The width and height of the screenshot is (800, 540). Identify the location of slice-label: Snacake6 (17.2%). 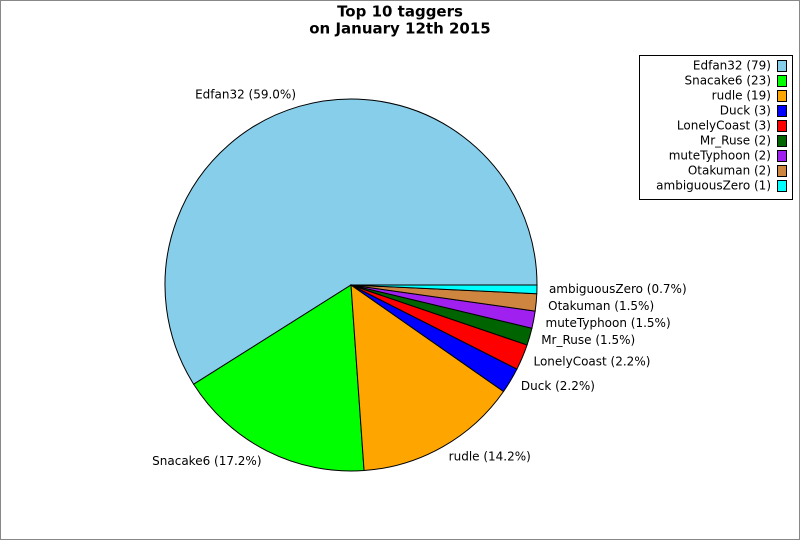
(206, 461).